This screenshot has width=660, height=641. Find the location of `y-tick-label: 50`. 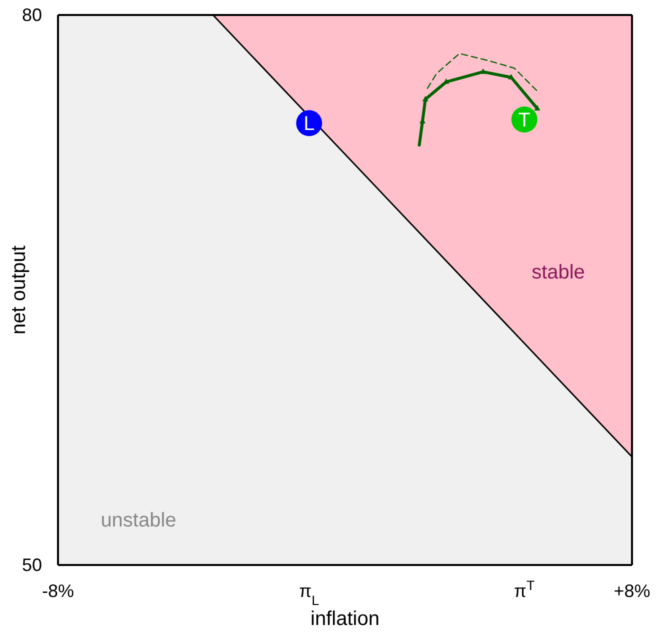

y-tick-label: 50 is located at coordinates (32, 565).